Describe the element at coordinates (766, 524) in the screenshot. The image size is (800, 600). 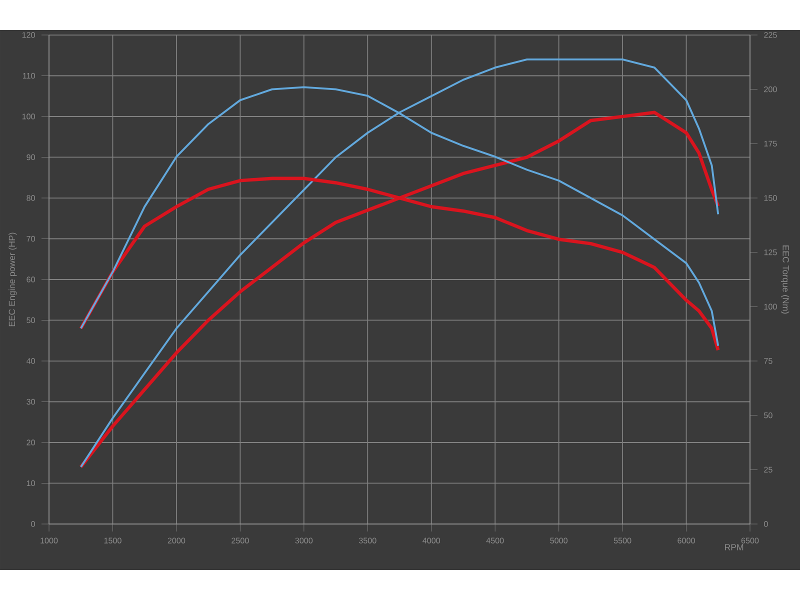
I see `y2-tick-label: 0` at that location.